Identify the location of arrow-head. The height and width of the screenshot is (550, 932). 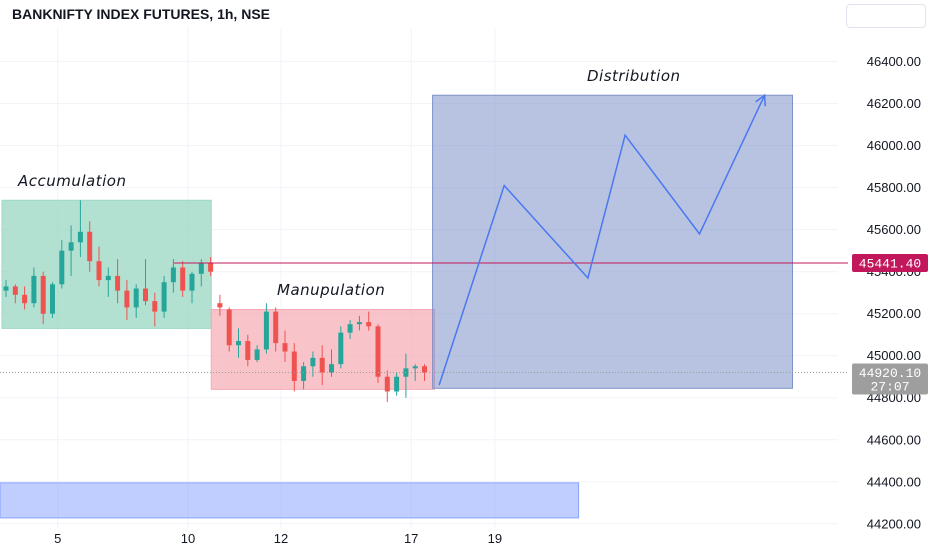
(761, 100).